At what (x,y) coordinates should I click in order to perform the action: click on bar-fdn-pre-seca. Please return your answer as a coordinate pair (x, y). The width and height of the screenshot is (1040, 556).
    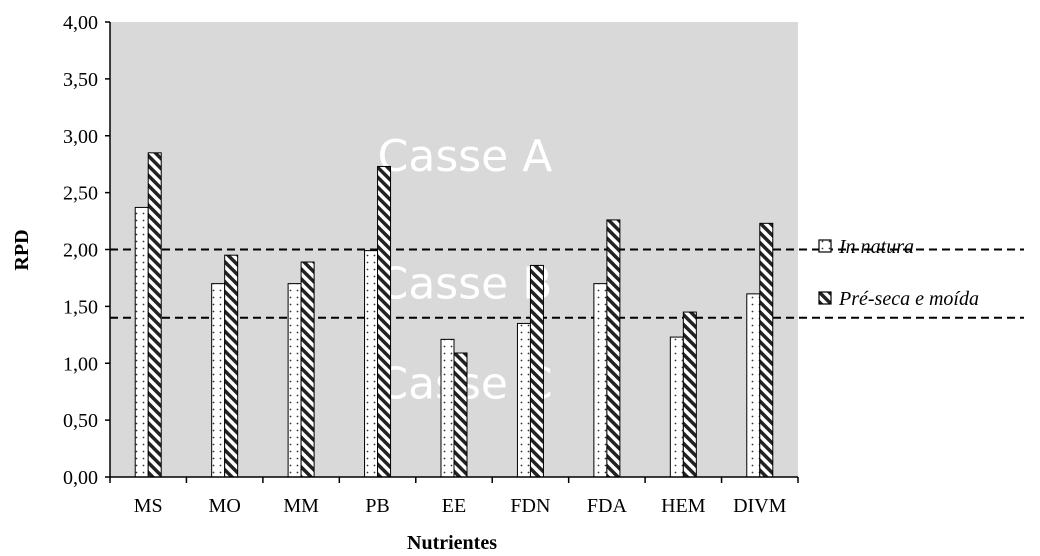
    Looking at the image, I should click on (536, 371).